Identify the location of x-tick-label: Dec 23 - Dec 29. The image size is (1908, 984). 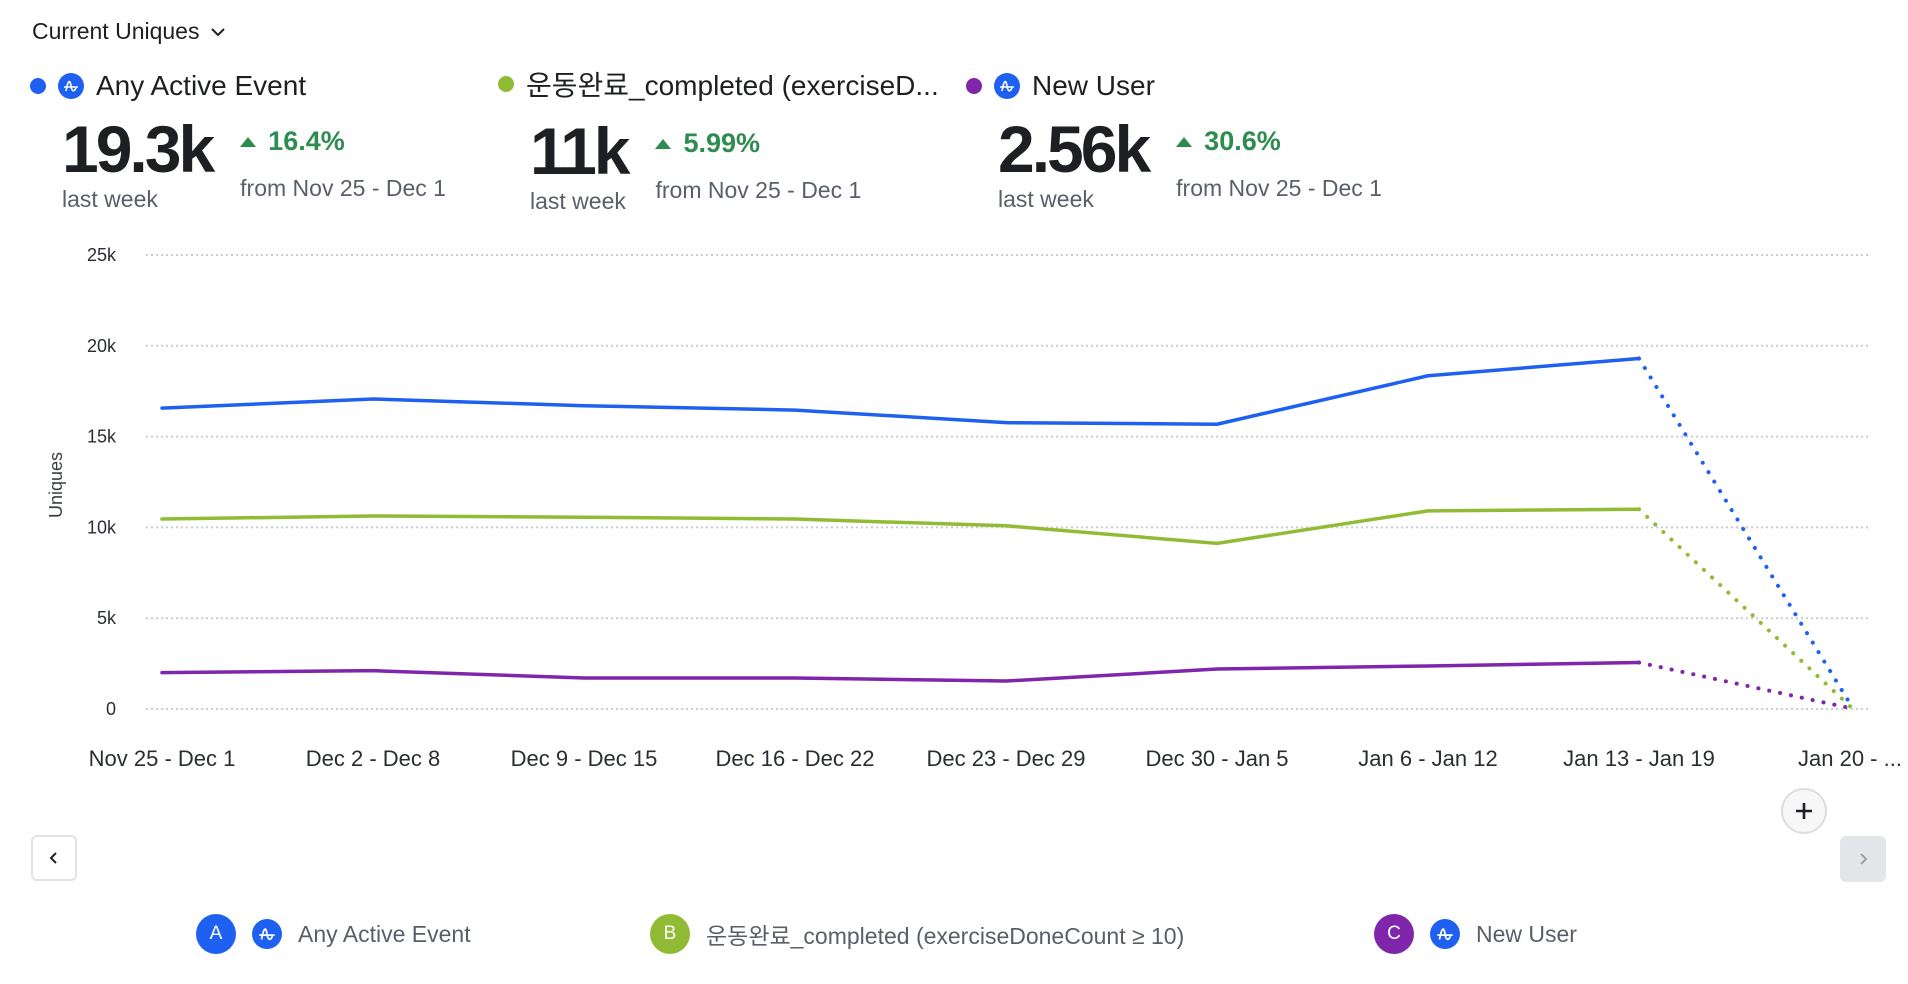
(1006, 758).